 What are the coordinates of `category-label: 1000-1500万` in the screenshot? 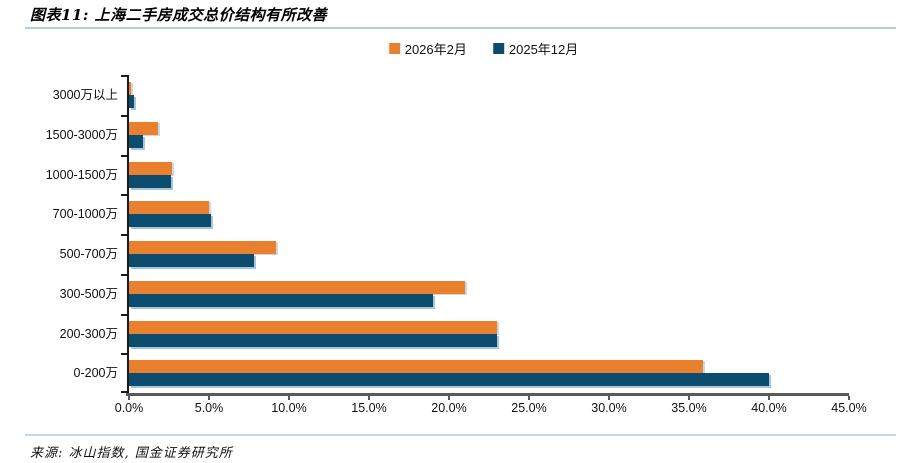 It's located at (81, 174).